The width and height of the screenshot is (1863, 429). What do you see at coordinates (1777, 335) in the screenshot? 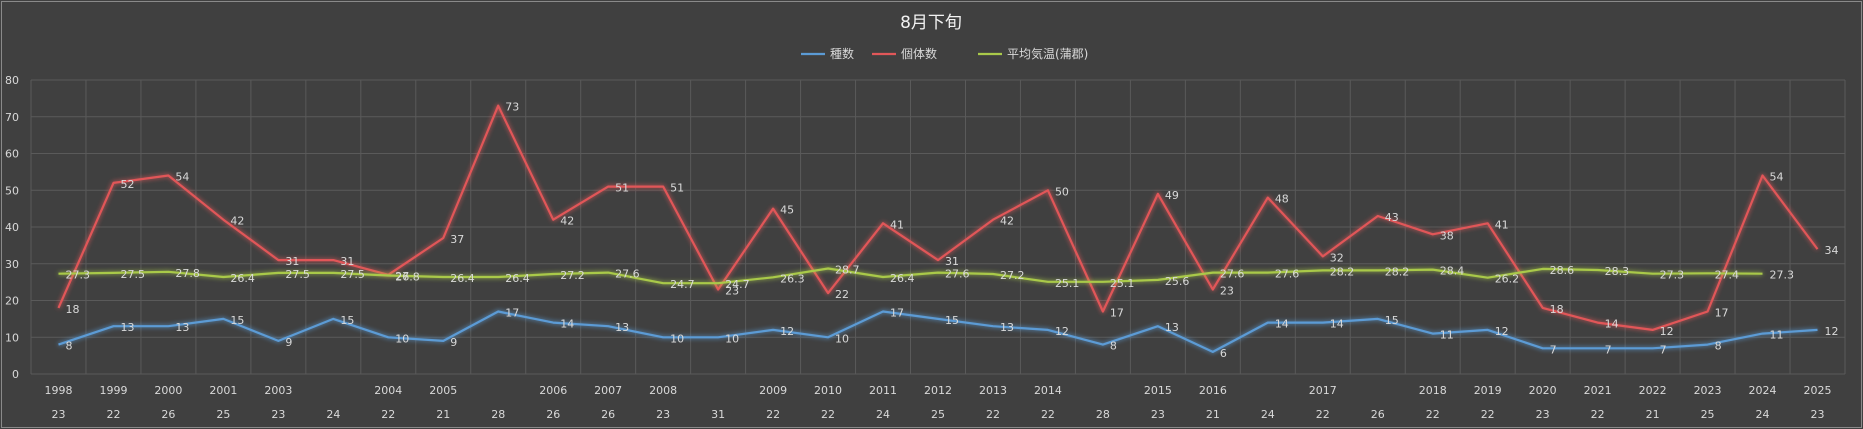
I see `data-label: 11` at bounding box center [1777, 335].